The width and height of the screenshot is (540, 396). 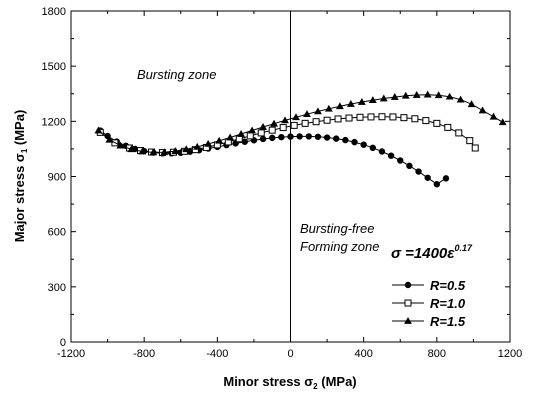 What do you see at coordinates (19, 197) in the screenshot?
I see `y-axis-title-main: Major stress σ` at bounding box center [19, 197].